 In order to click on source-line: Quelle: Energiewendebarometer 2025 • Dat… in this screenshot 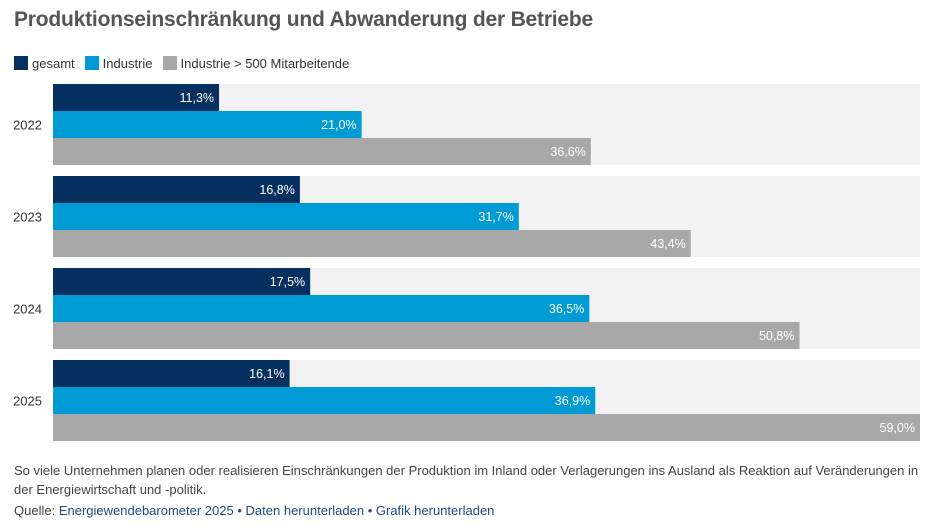, I will do `click(254, 510)`.